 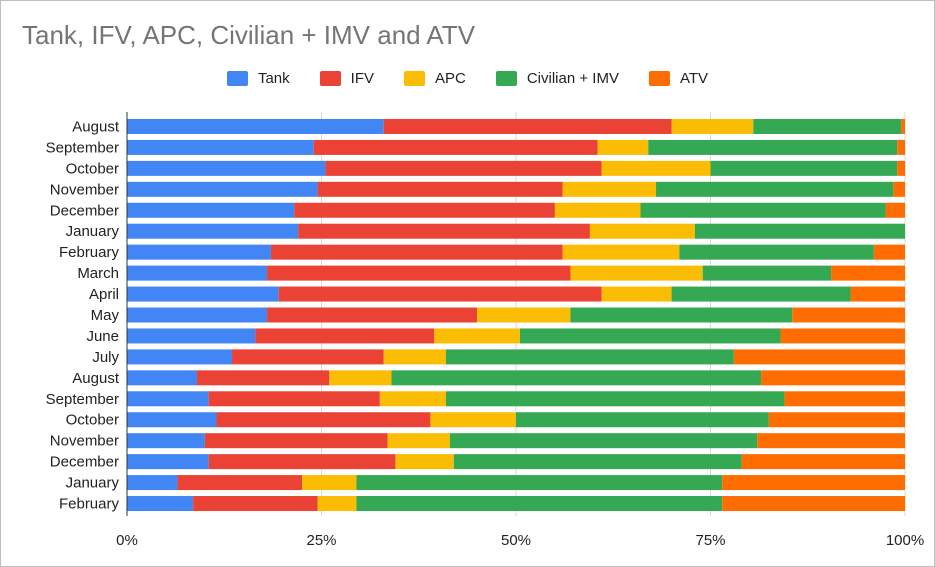 What do you see at coordinates (362, 78) in the screenshot?
I see `legend-label: IFV` at bounding box center [362, 78].